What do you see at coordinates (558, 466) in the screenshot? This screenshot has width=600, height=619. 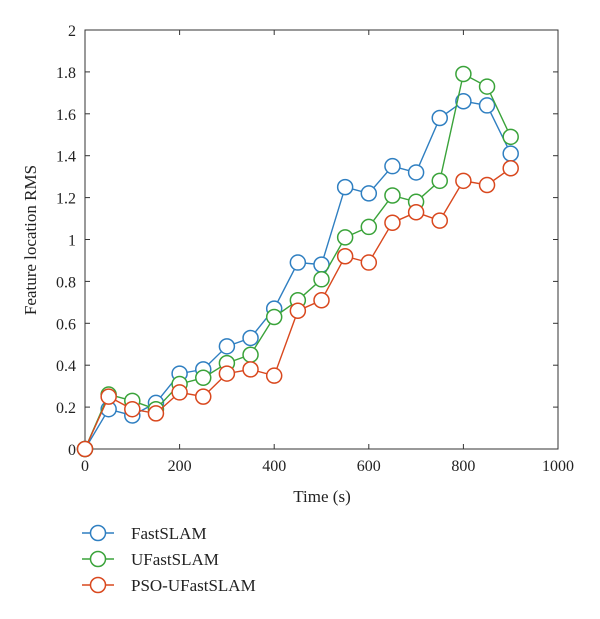 I see `x-tick-label: 1000` at bounding box center [558, 466].